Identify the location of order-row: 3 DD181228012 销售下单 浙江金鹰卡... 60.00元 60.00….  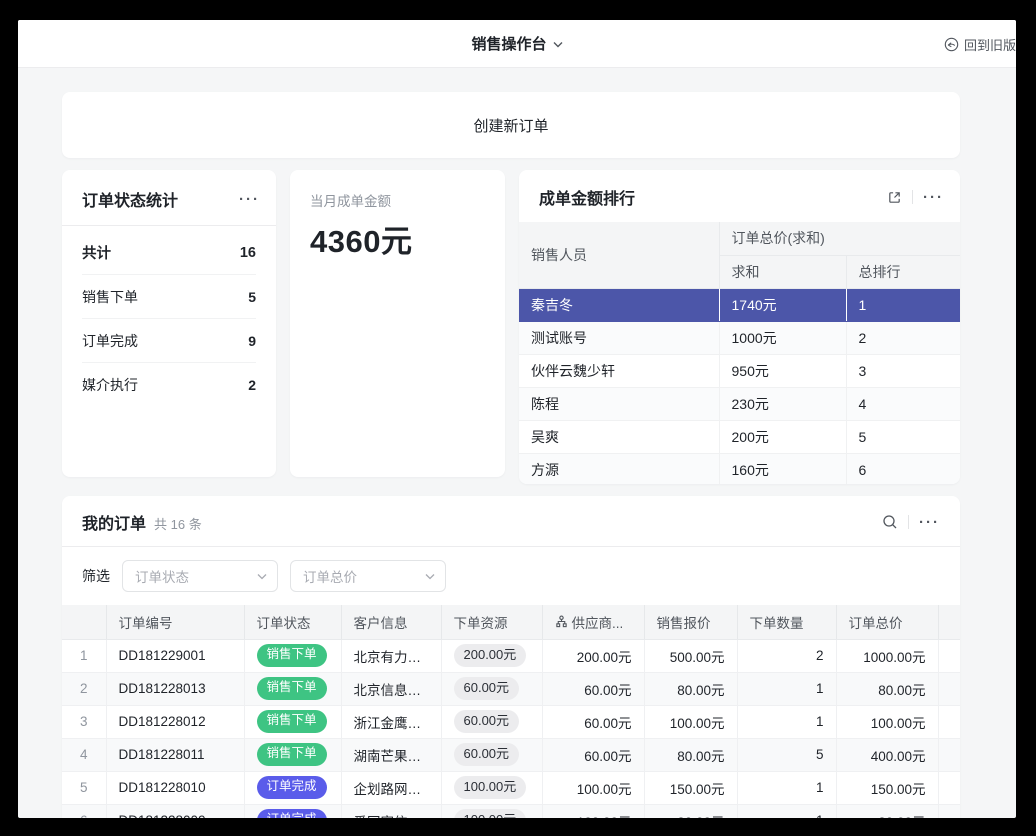
(511, 722).